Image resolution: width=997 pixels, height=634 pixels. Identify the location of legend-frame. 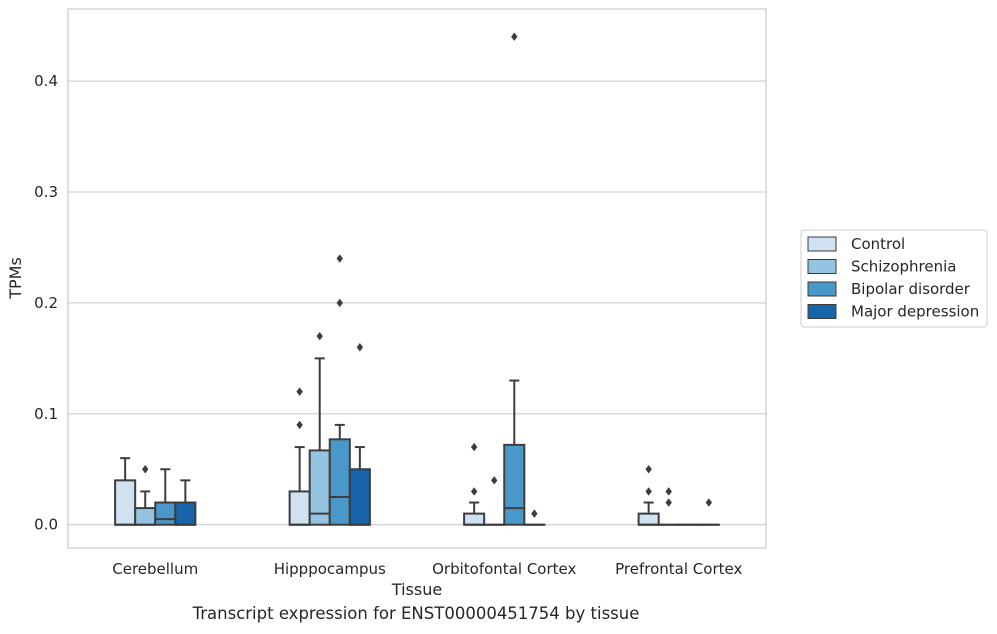
(894, 278).